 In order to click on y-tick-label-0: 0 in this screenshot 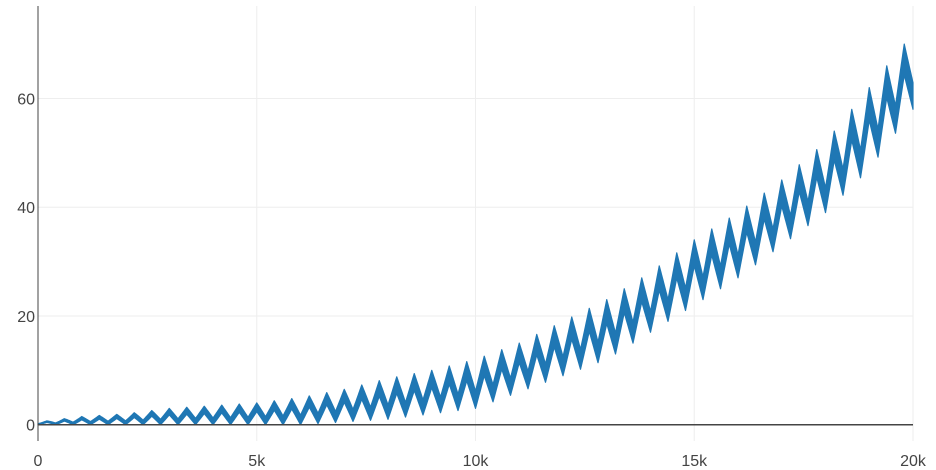, I will do `click(30, 426)`.